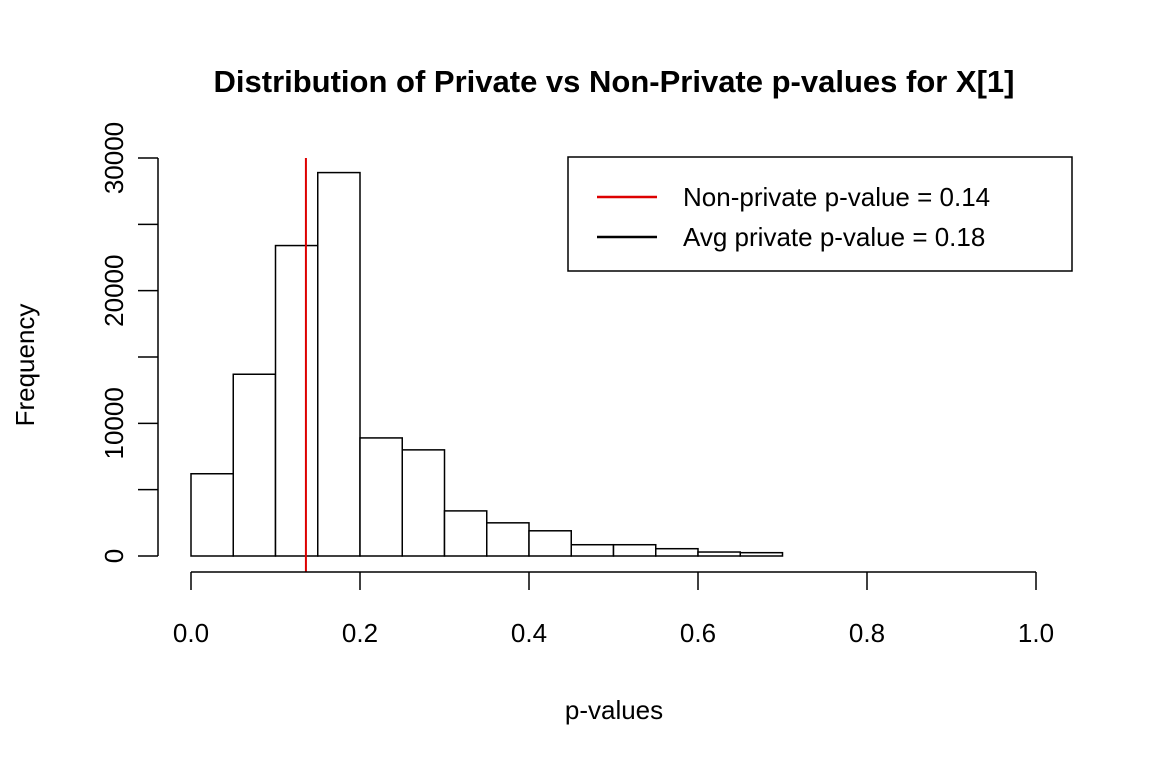  What do you see at coordinates (114, 556) in the screenshot?
I see `y-tick-label: 0` at bounding box center [114, 556].